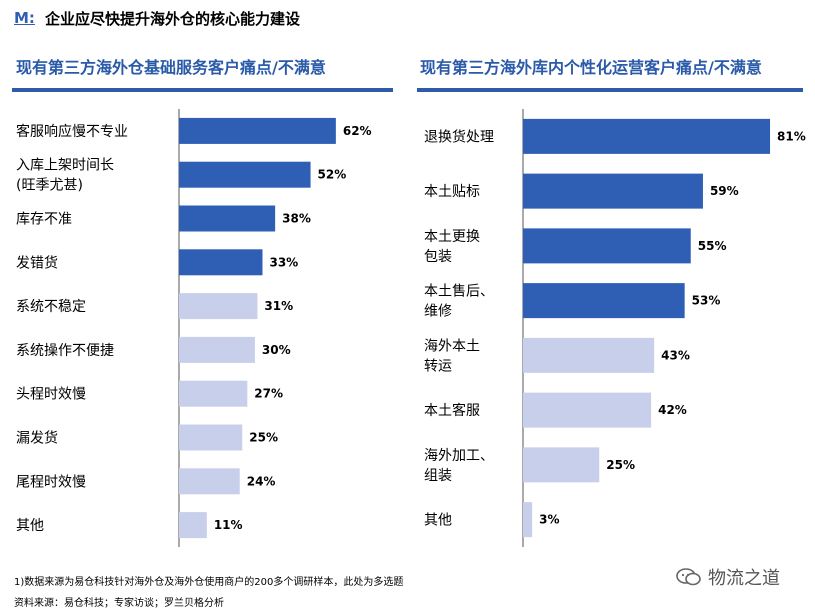  Describe the element at coordinates (452, 192) in the screenshot. I see `category-label: 本土贴标` at that location.